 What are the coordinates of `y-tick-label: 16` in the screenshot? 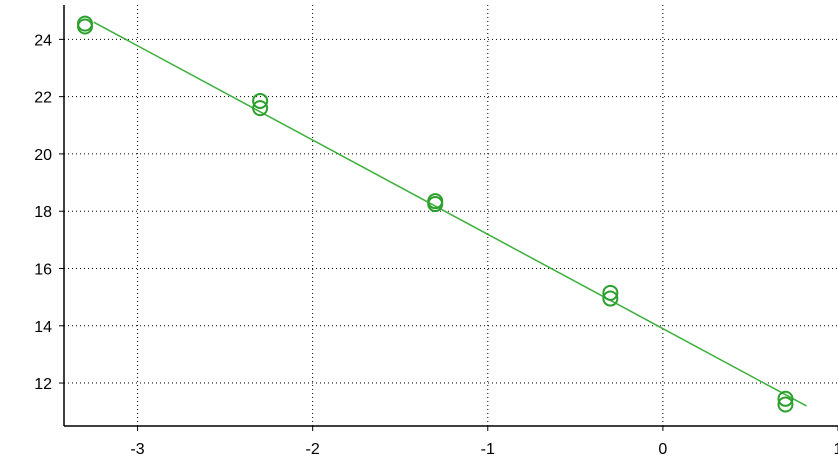 It's located at (43, 269).